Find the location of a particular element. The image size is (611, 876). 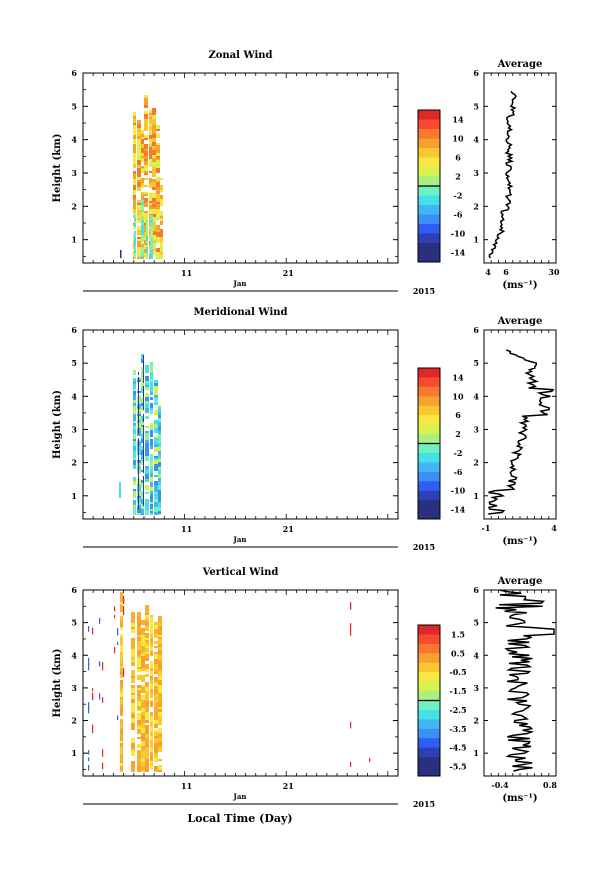

x-axis-label: Local Time (Day) is located at coordinates (239, 818).